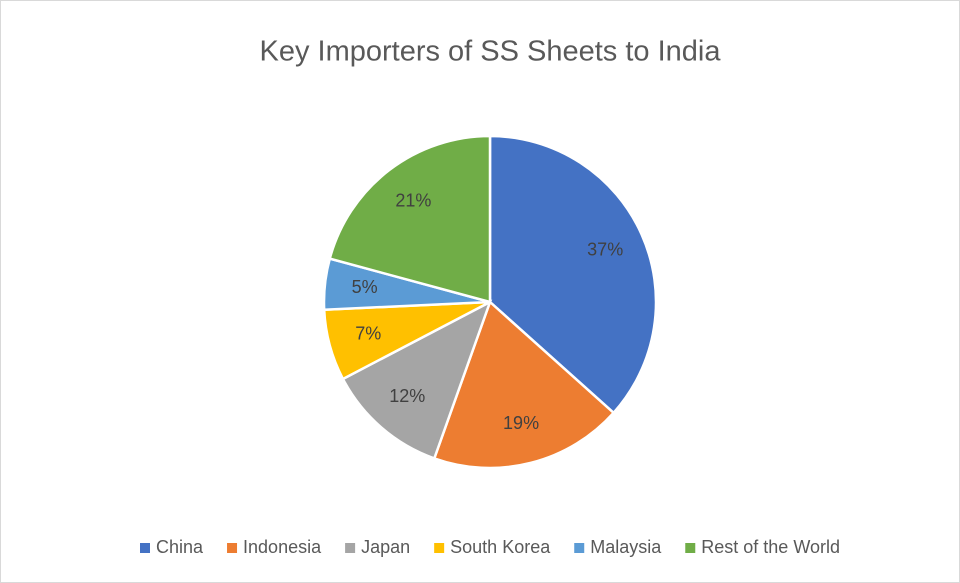 Image resolution: width=960 pixels, height=583 pixels. Describe the element at coordinates (626, 547) in the screenshot. I see `legend-label: Malaysia` at that location.